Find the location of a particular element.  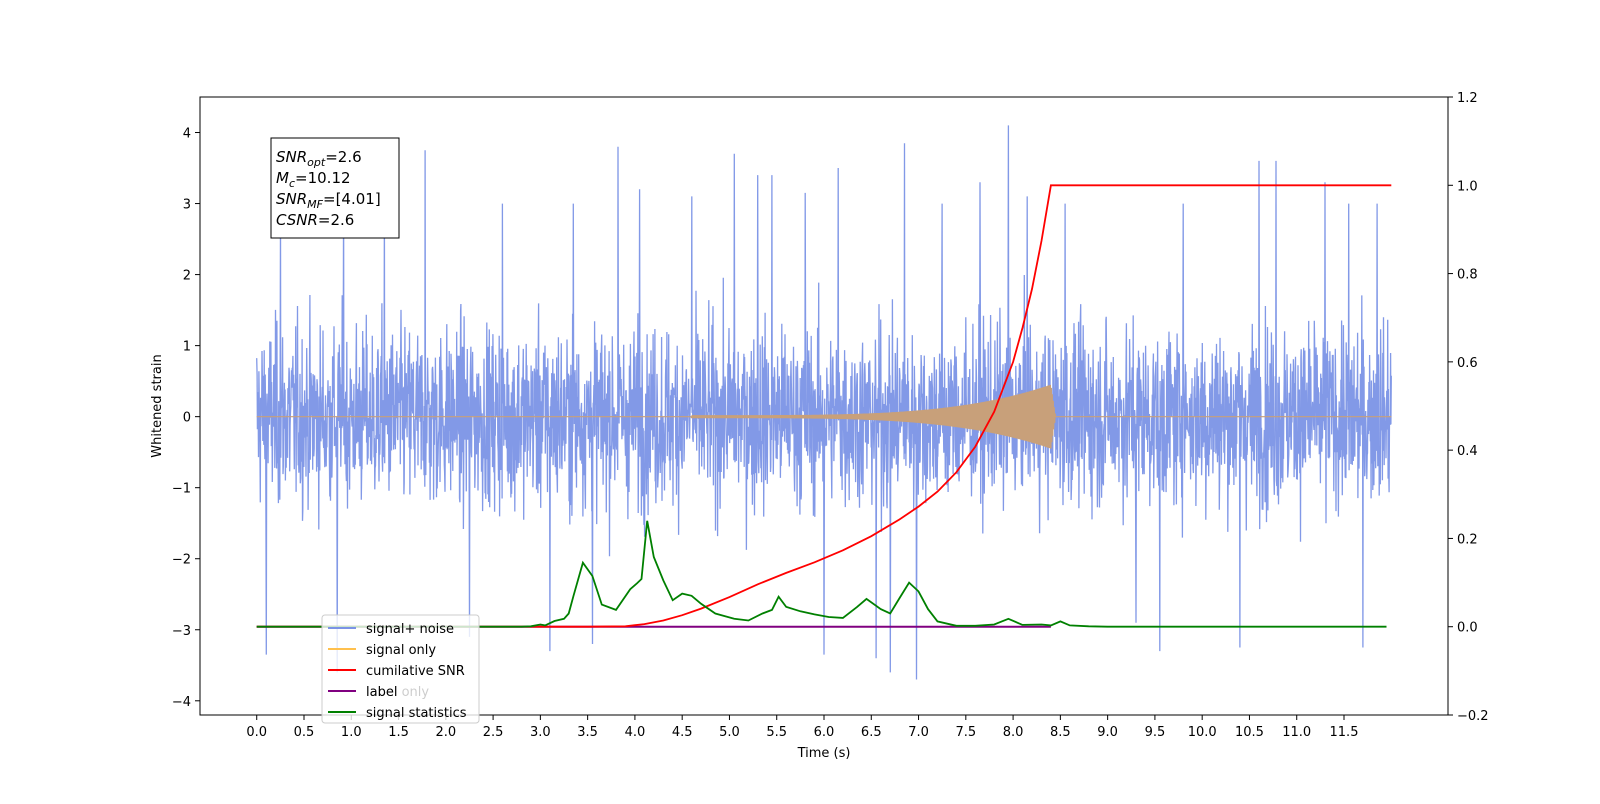

y-tick-label: 3 is located at coordinates (187, 205).